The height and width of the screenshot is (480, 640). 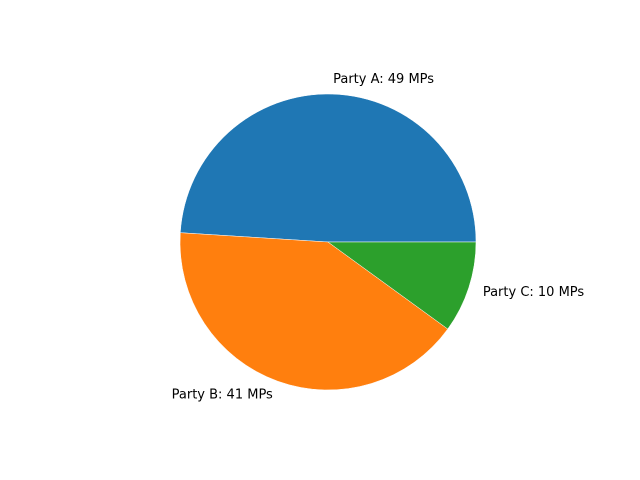 I want to click on slice-label: Party B: 41 MPs, so click(x=222, y=395).